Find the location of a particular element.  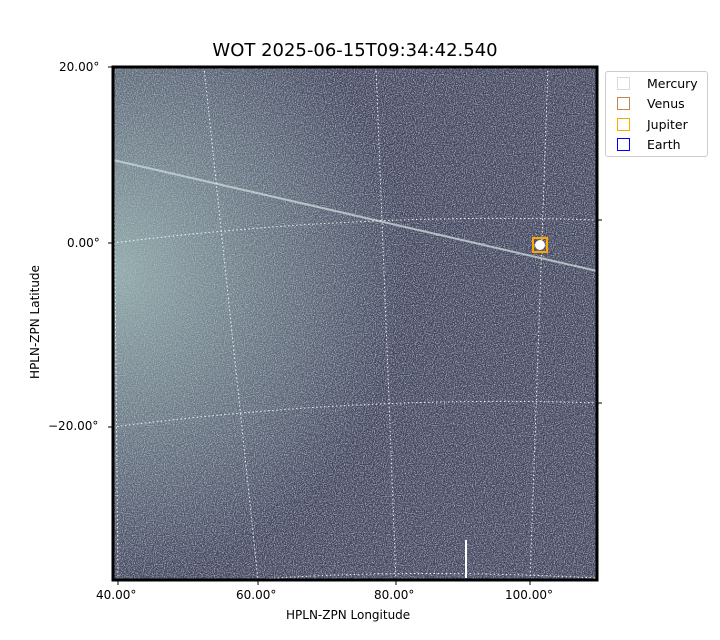

legend-label: Earth is located at coordinates (664, 144).